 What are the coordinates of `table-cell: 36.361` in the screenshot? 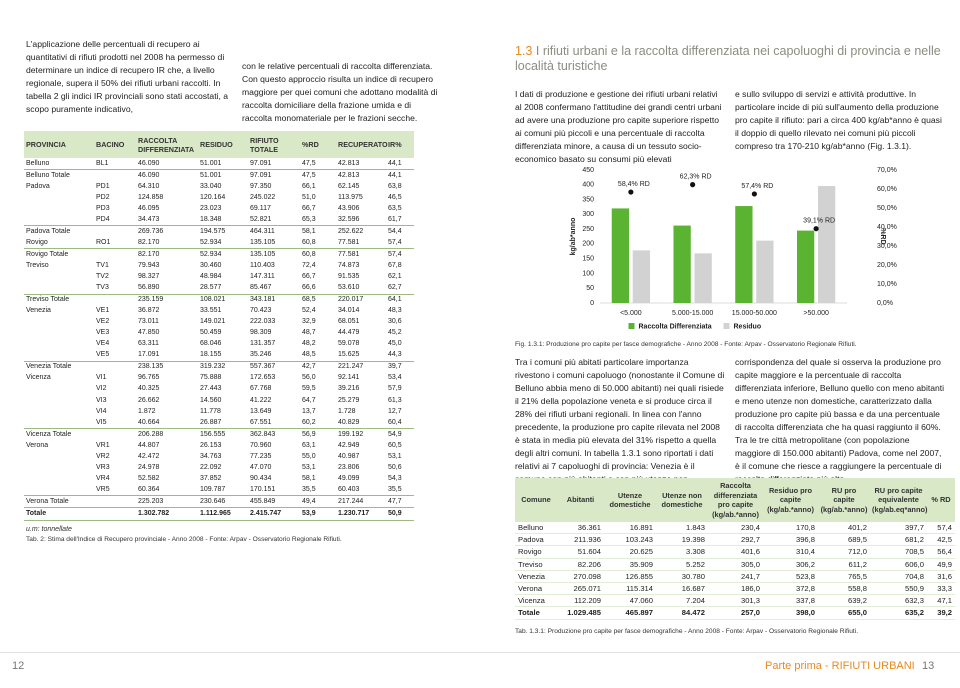 It's located at (580, 528).